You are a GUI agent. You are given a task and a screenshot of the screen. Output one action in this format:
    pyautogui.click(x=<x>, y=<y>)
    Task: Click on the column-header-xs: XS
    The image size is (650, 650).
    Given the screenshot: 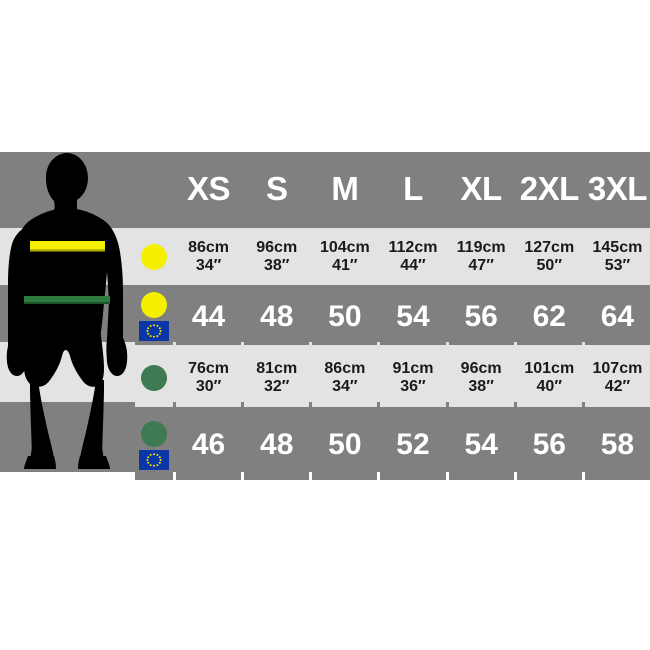 What is the action you would take?
    pyautogui.click(x=209, y=188)
    